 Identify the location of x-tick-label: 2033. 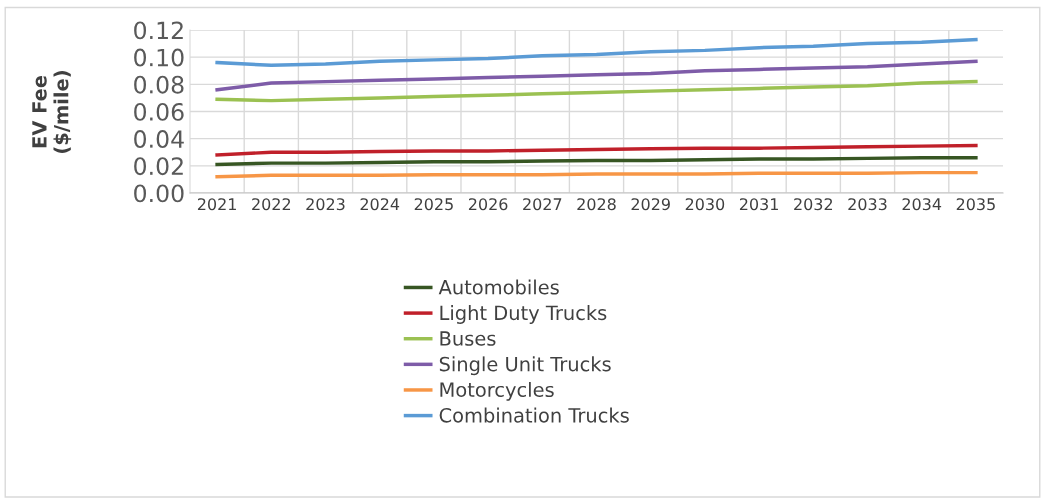
(867, 204).